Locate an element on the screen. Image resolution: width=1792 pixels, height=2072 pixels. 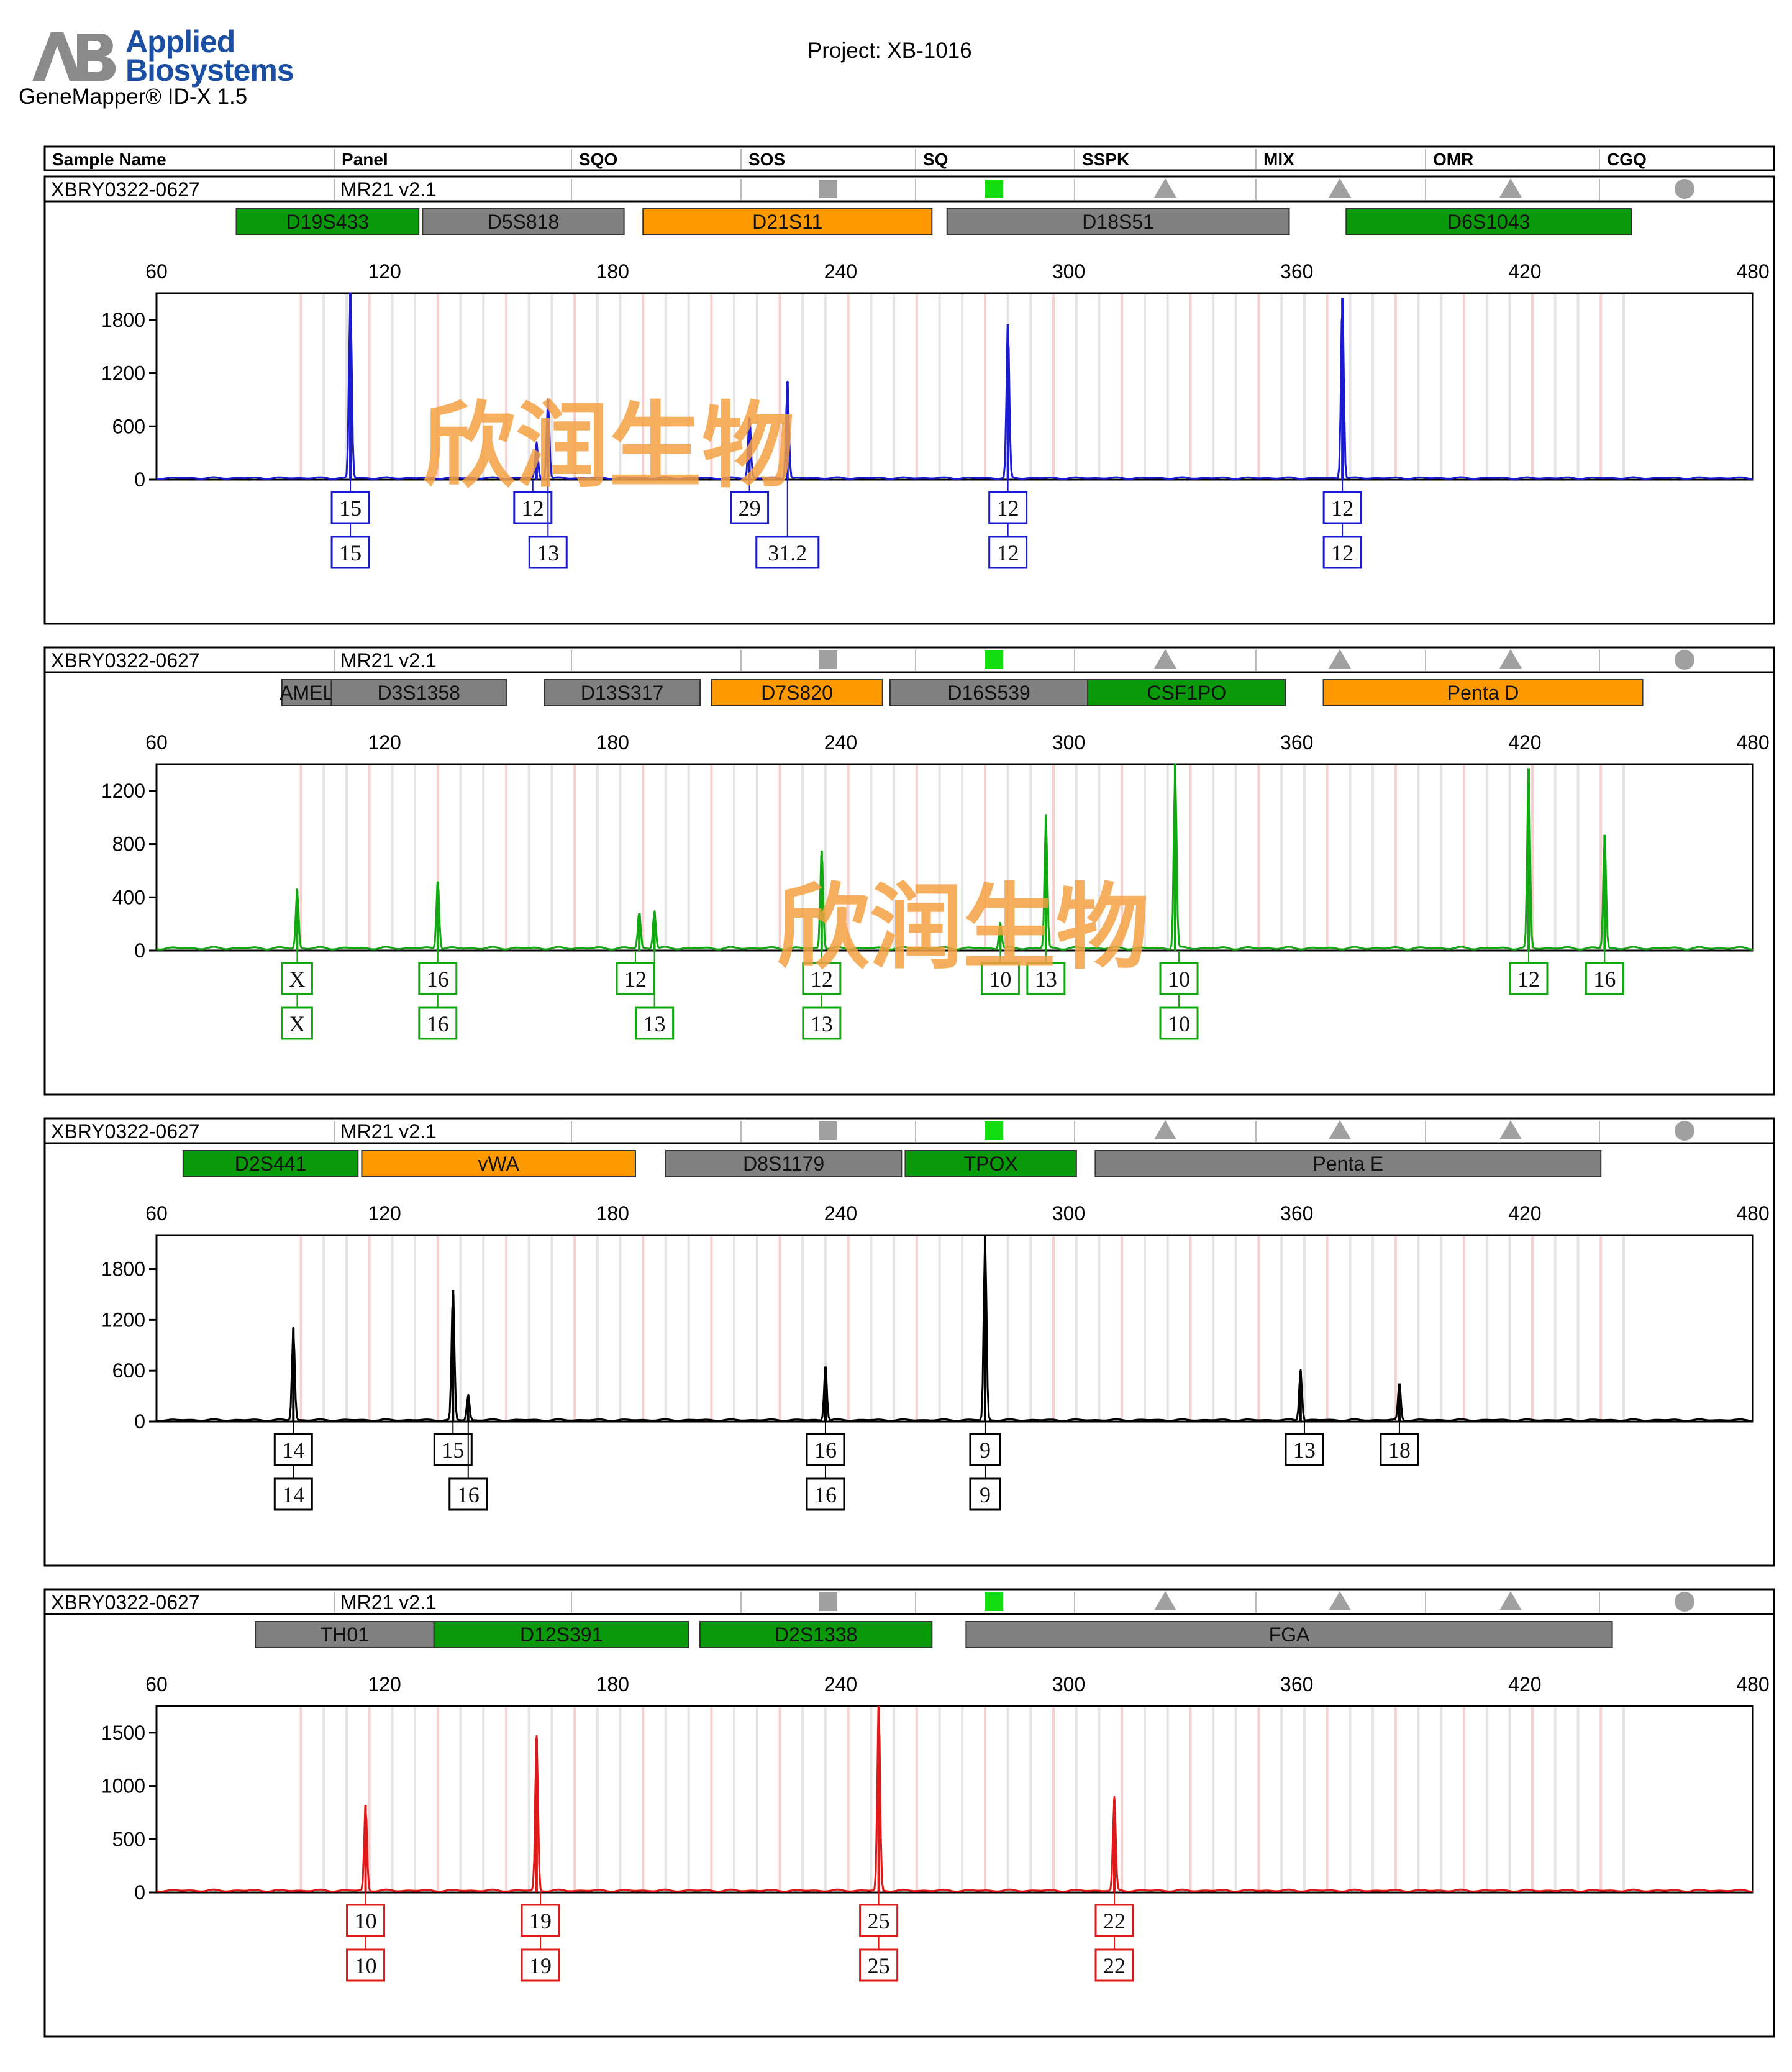
y-tick-label: 0 is located at coordinates (139, 1422).